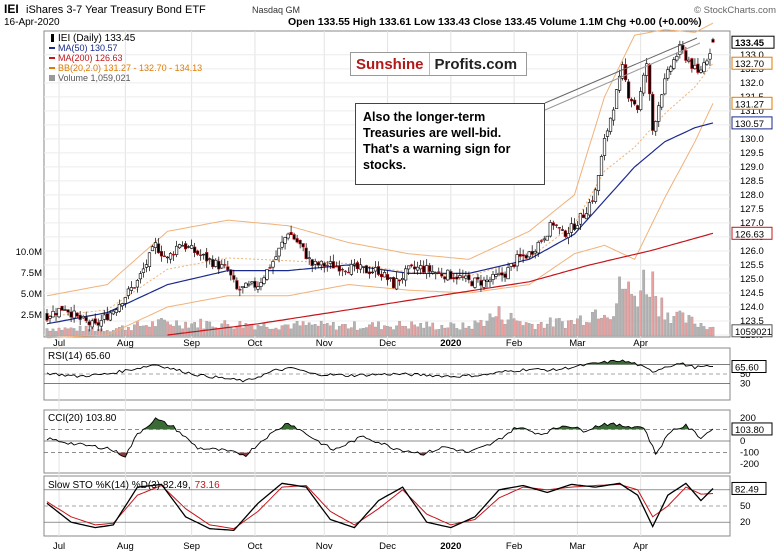 This screenshot has height=552, width=780. What do you see at coordinates (752, 181) in the screenshot?
I see `price-tick-label: 128.5` at bounding box center [752, 181].